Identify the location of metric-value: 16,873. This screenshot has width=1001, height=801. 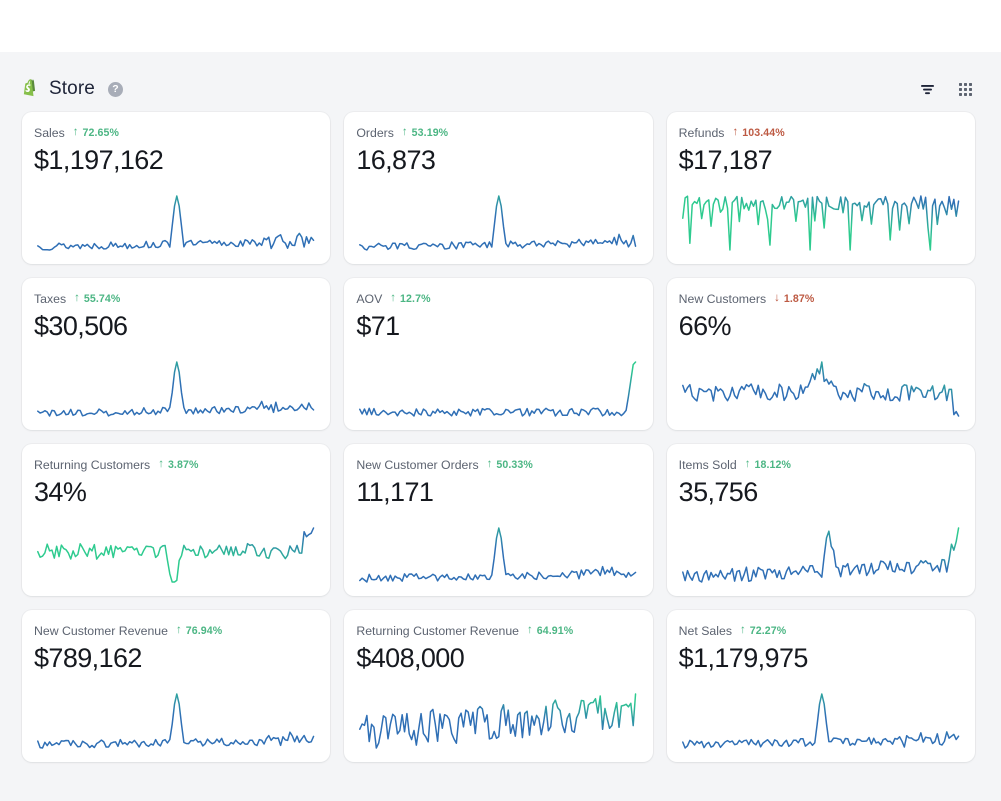
(396, 160).